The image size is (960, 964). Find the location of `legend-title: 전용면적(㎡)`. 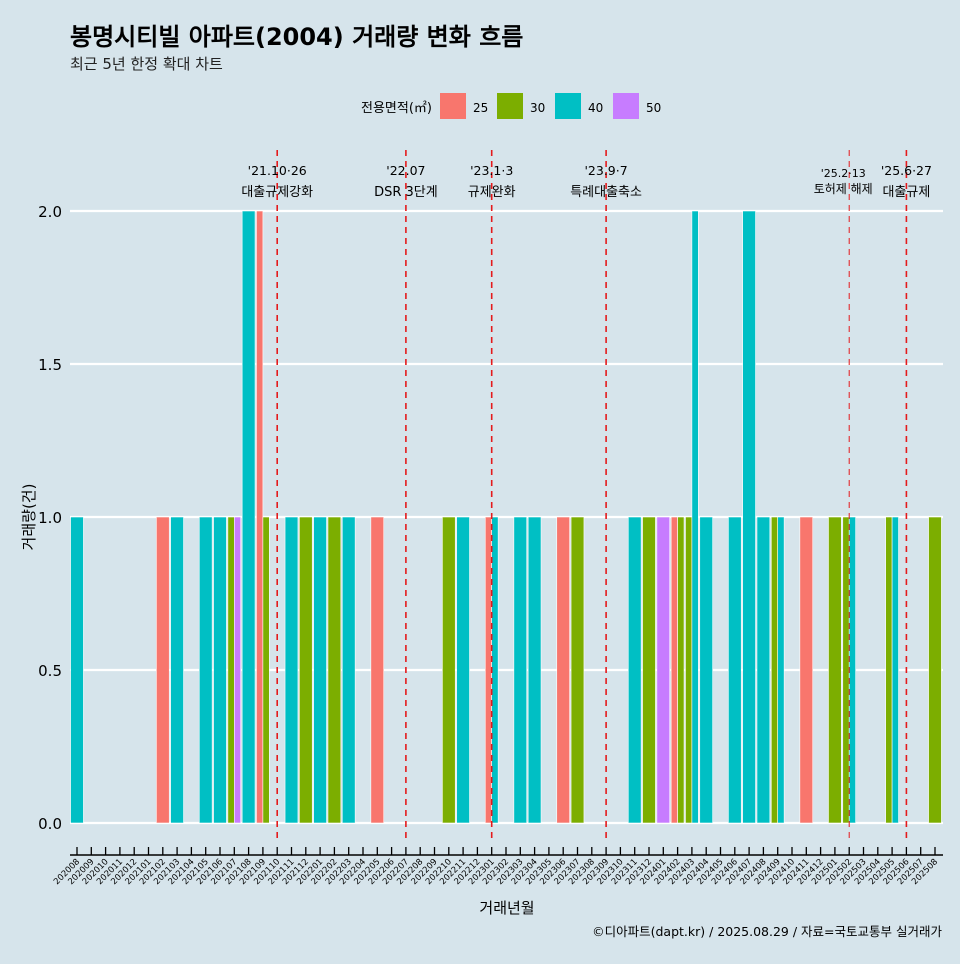

legend-title: 전용면적(㎡) is located at coordinates (396, 108).